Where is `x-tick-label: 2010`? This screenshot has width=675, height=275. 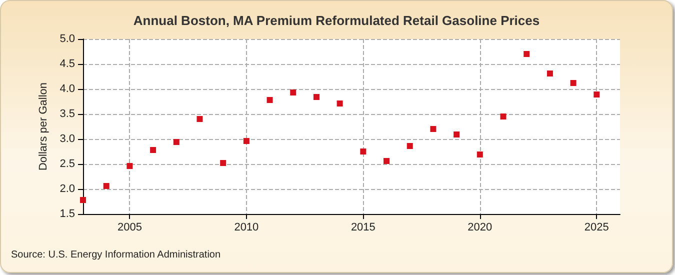 x-tick-label: 2010 is located at coordinates (246, 228).